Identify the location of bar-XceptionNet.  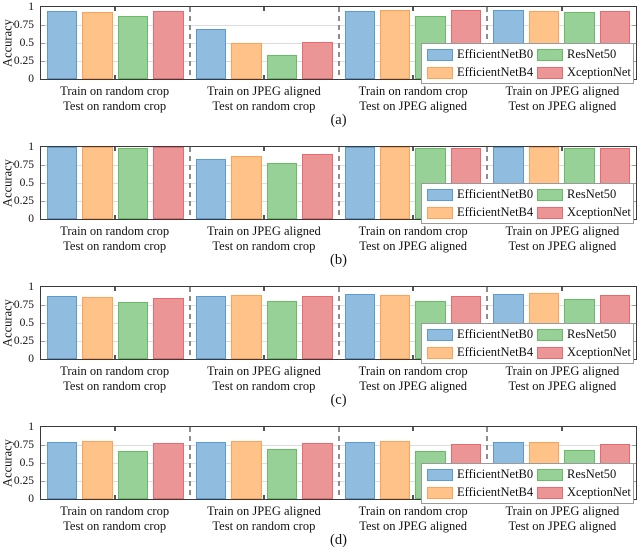
(168, 44).